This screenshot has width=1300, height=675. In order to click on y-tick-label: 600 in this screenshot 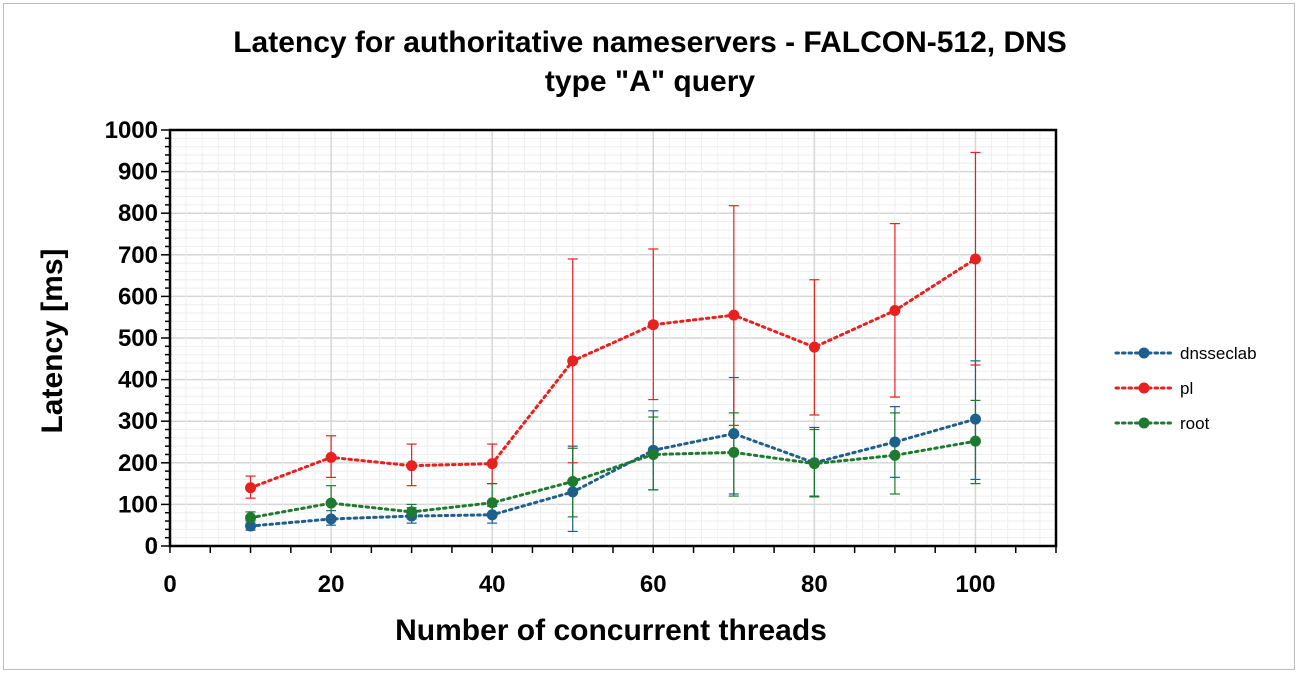, I will do `click(138, 296)`.